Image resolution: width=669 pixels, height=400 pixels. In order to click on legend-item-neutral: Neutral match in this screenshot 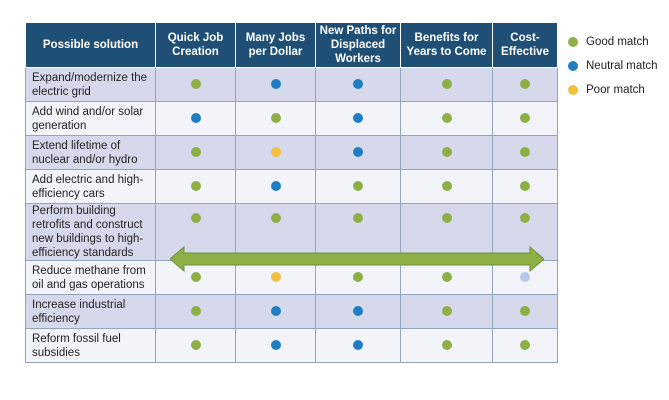, I will do `click(613, 66)`.